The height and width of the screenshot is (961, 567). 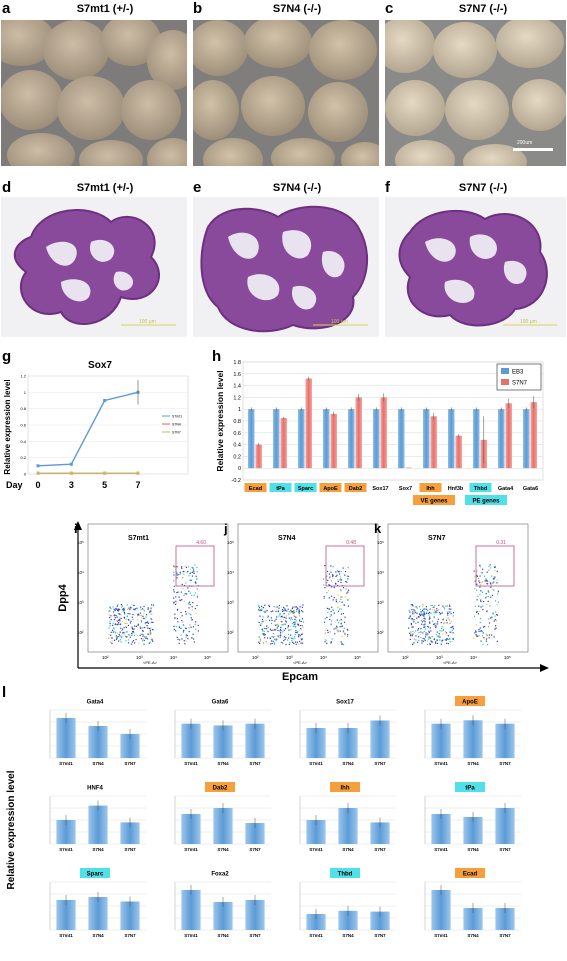 I want to click on facs-gate, so click(x=345, y=566).